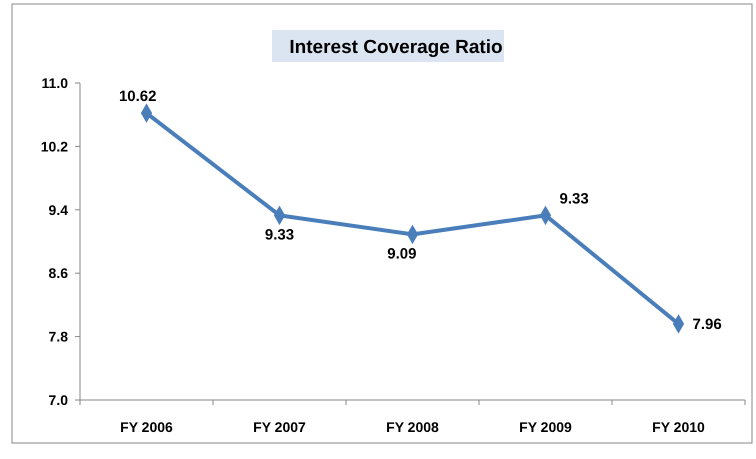 The height and width of the screenshot is (459, 756). I want to click on data-label: 9.09, so click(401, 253).